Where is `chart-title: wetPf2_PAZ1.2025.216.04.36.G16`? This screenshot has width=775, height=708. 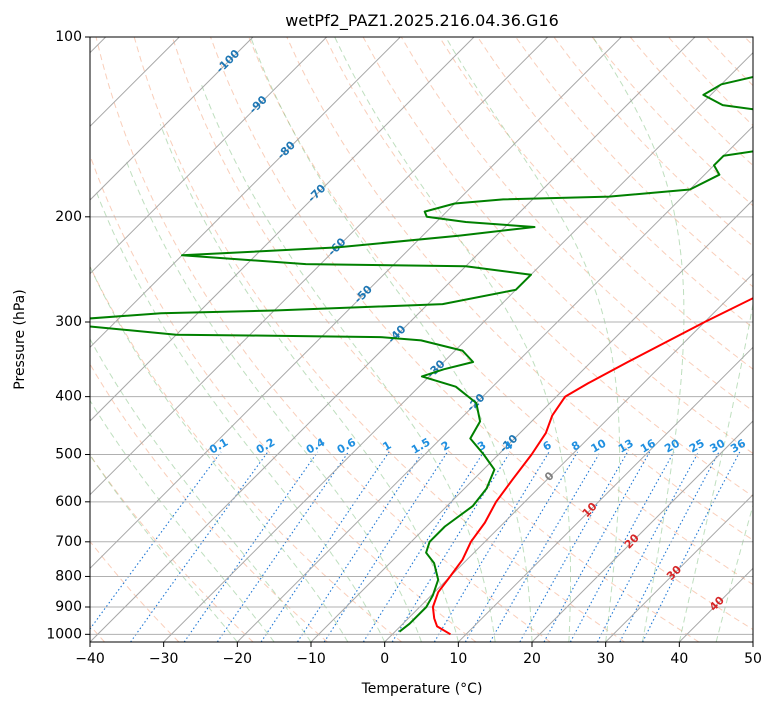 chart-title: wetPf2_PAZ1.2025.216.04.36.G16 is located at coordinates (422, 21).